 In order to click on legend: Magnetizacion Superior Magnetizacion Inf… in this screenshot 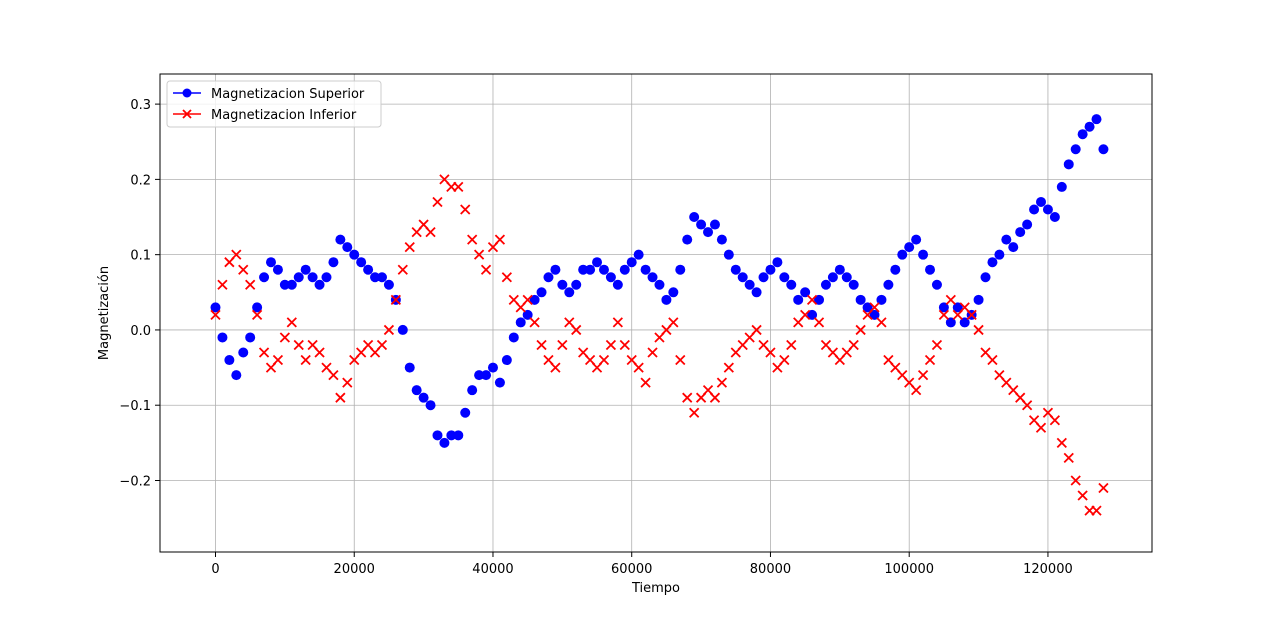, I will do `click(274, 104)`.